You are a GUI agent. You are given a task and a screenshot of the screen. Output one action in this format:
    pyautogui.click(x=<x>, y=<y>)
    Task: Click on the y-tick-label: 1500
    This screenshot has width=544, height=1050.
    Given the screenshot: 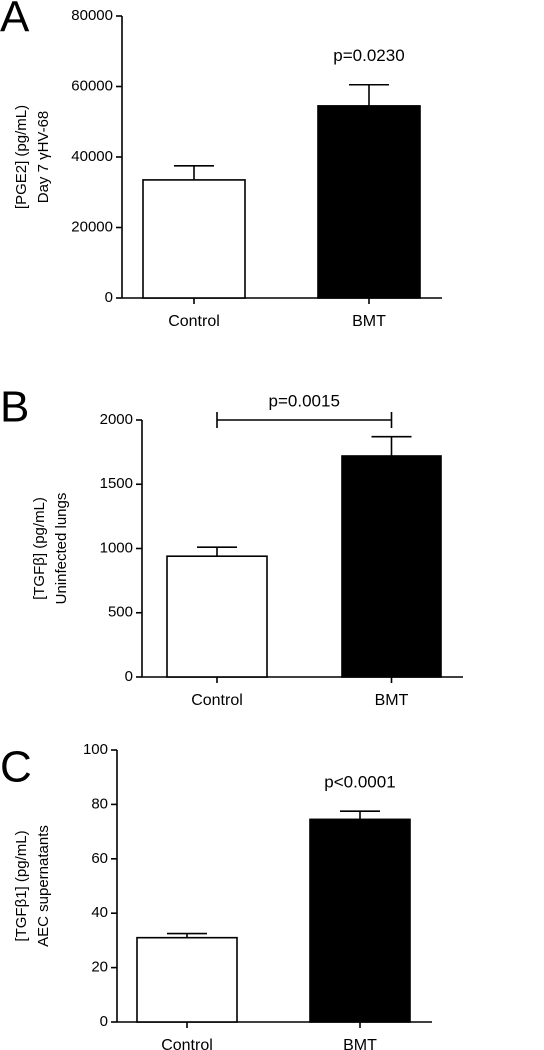 What is the action you would take?
    pyautogui.click(x=116, y=483)
    